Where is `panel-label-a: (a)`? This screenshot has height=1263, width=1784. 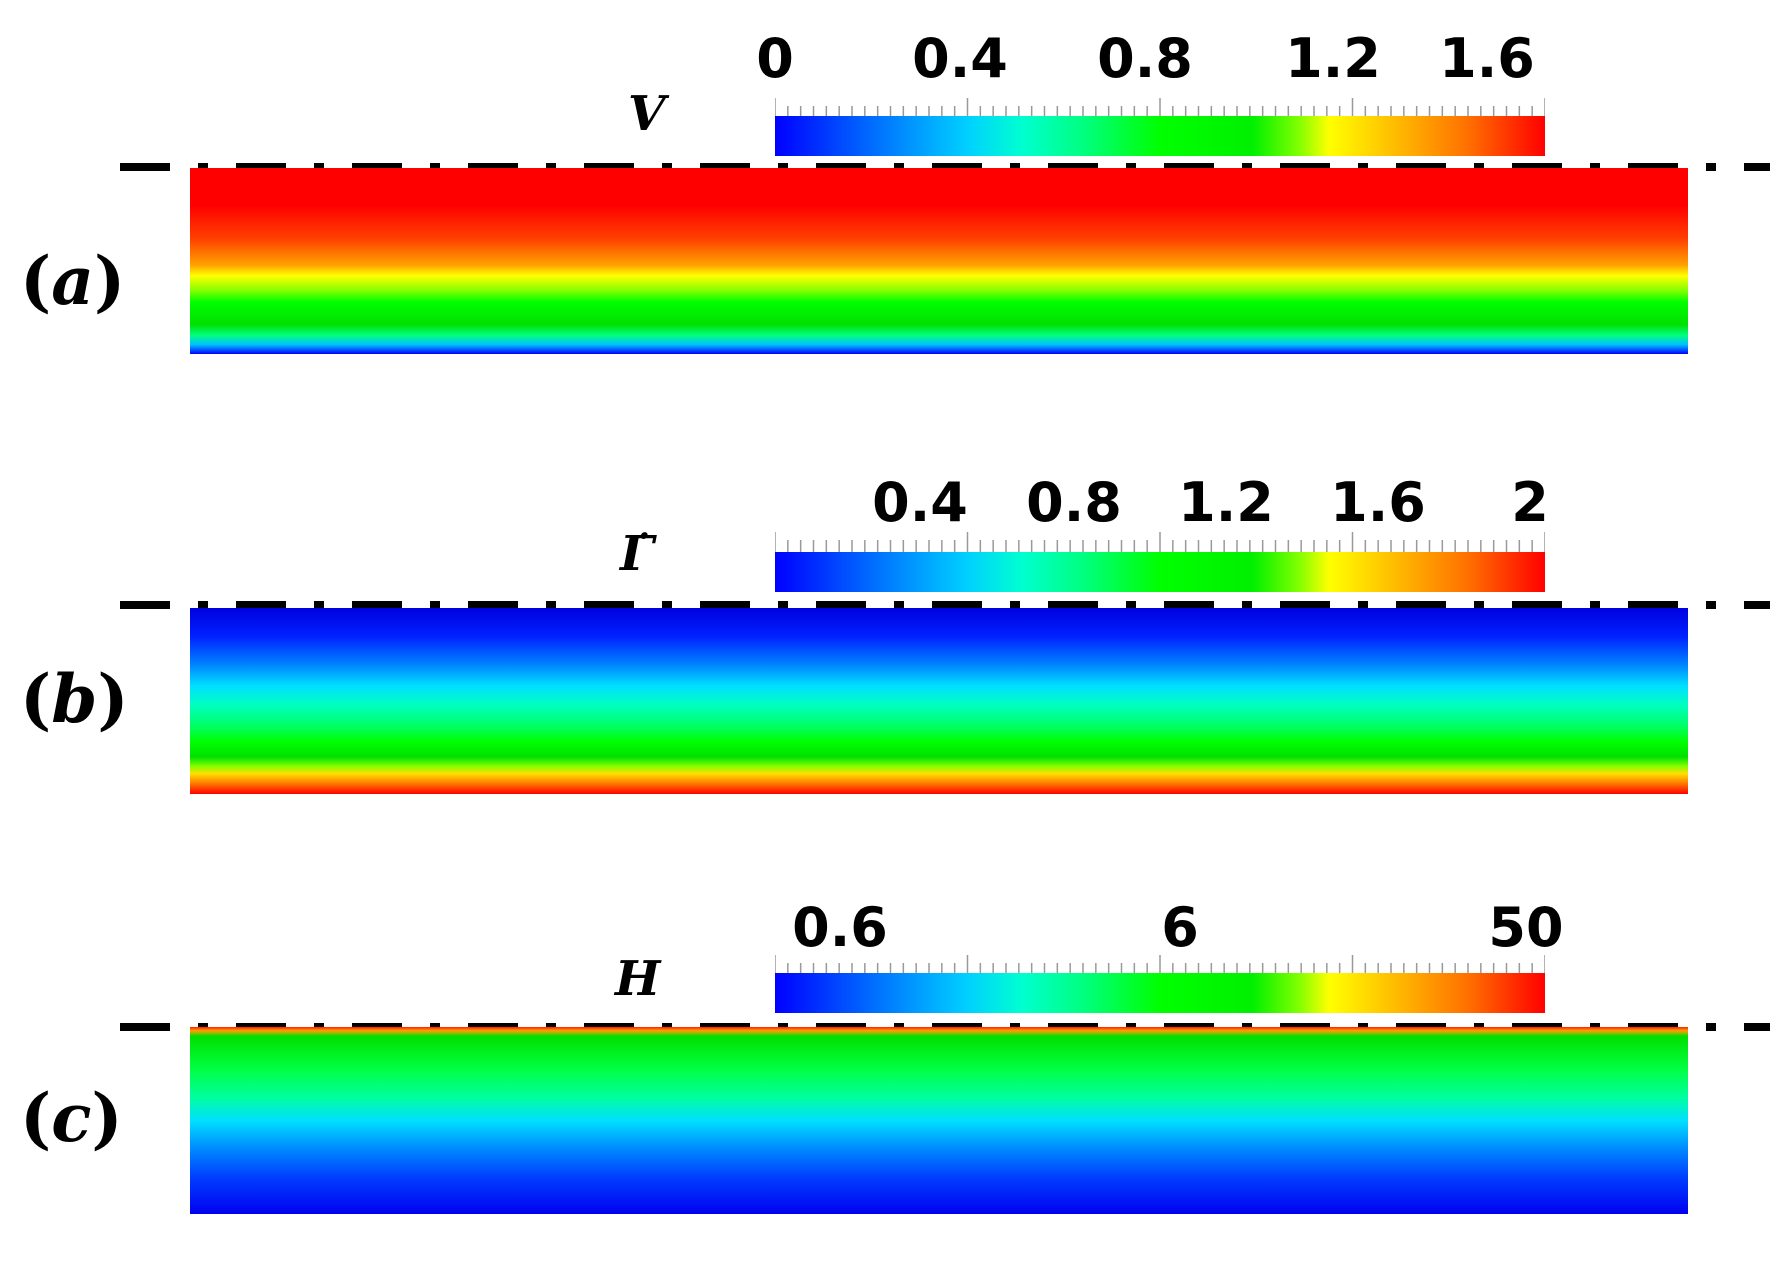 panel-label-a: (a) is located at coordinates (73, 281).